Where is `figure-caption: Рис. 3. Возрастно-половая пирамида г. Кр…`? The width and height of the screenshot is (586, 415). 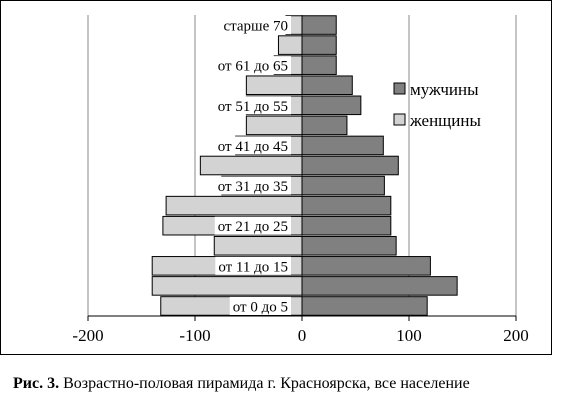
figure-caption: Рис. 3. Возрастно-половая пирамида г. Кр… is located at coordinates (298, 384).